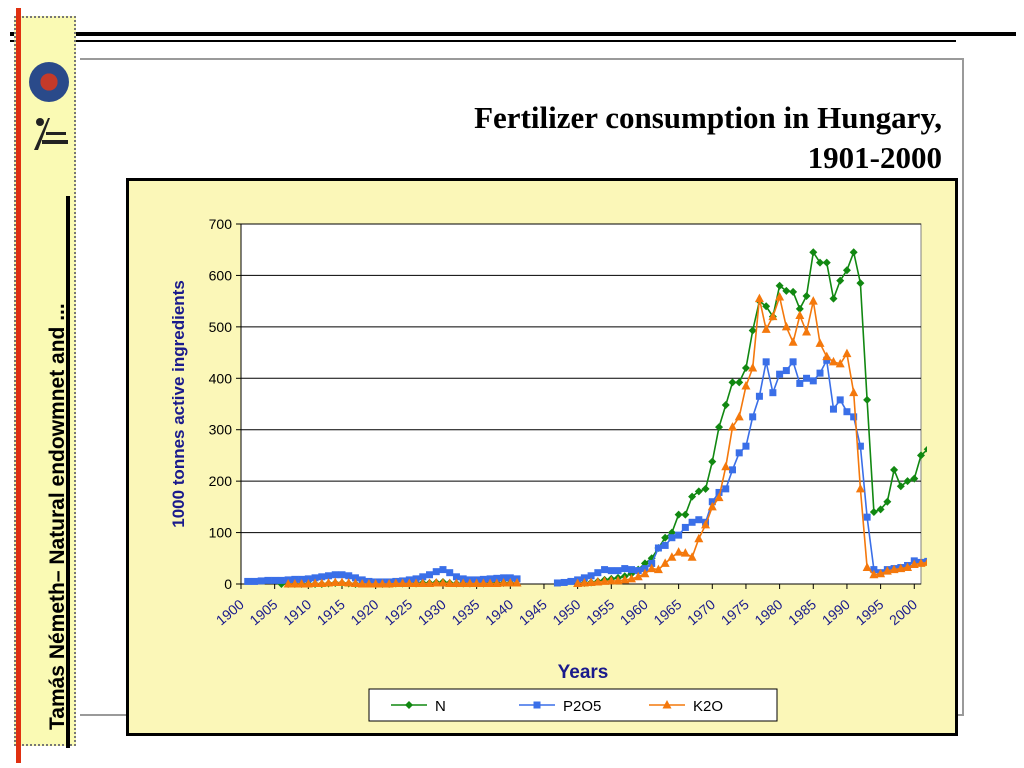 Image resolution: width=1024 pixels, height=768 pixels. Describe the element at coordinates (836, 612) in the screenshot. I see `x-tick-label: 1990` at that location.